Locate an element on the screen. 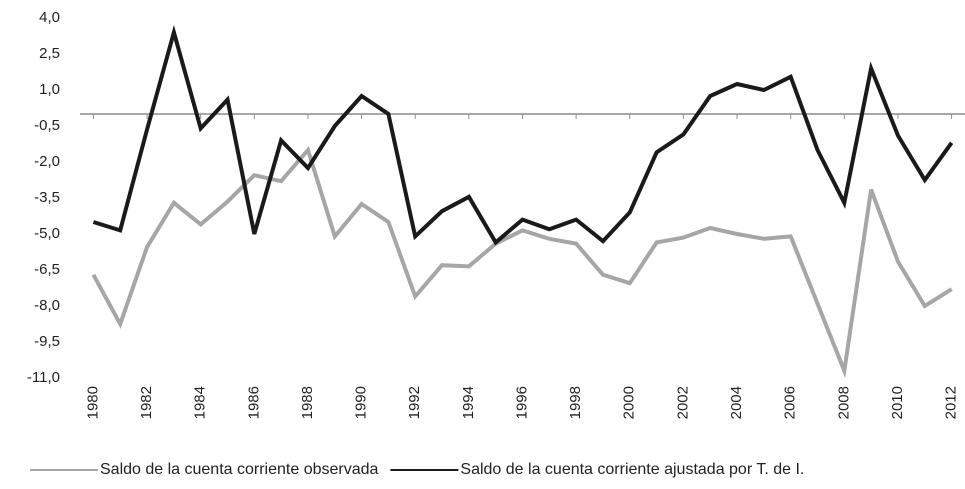 The height and width of the screenshot is (489, 965). x-tick-label: 1986 is located at coordinates (253, 402).